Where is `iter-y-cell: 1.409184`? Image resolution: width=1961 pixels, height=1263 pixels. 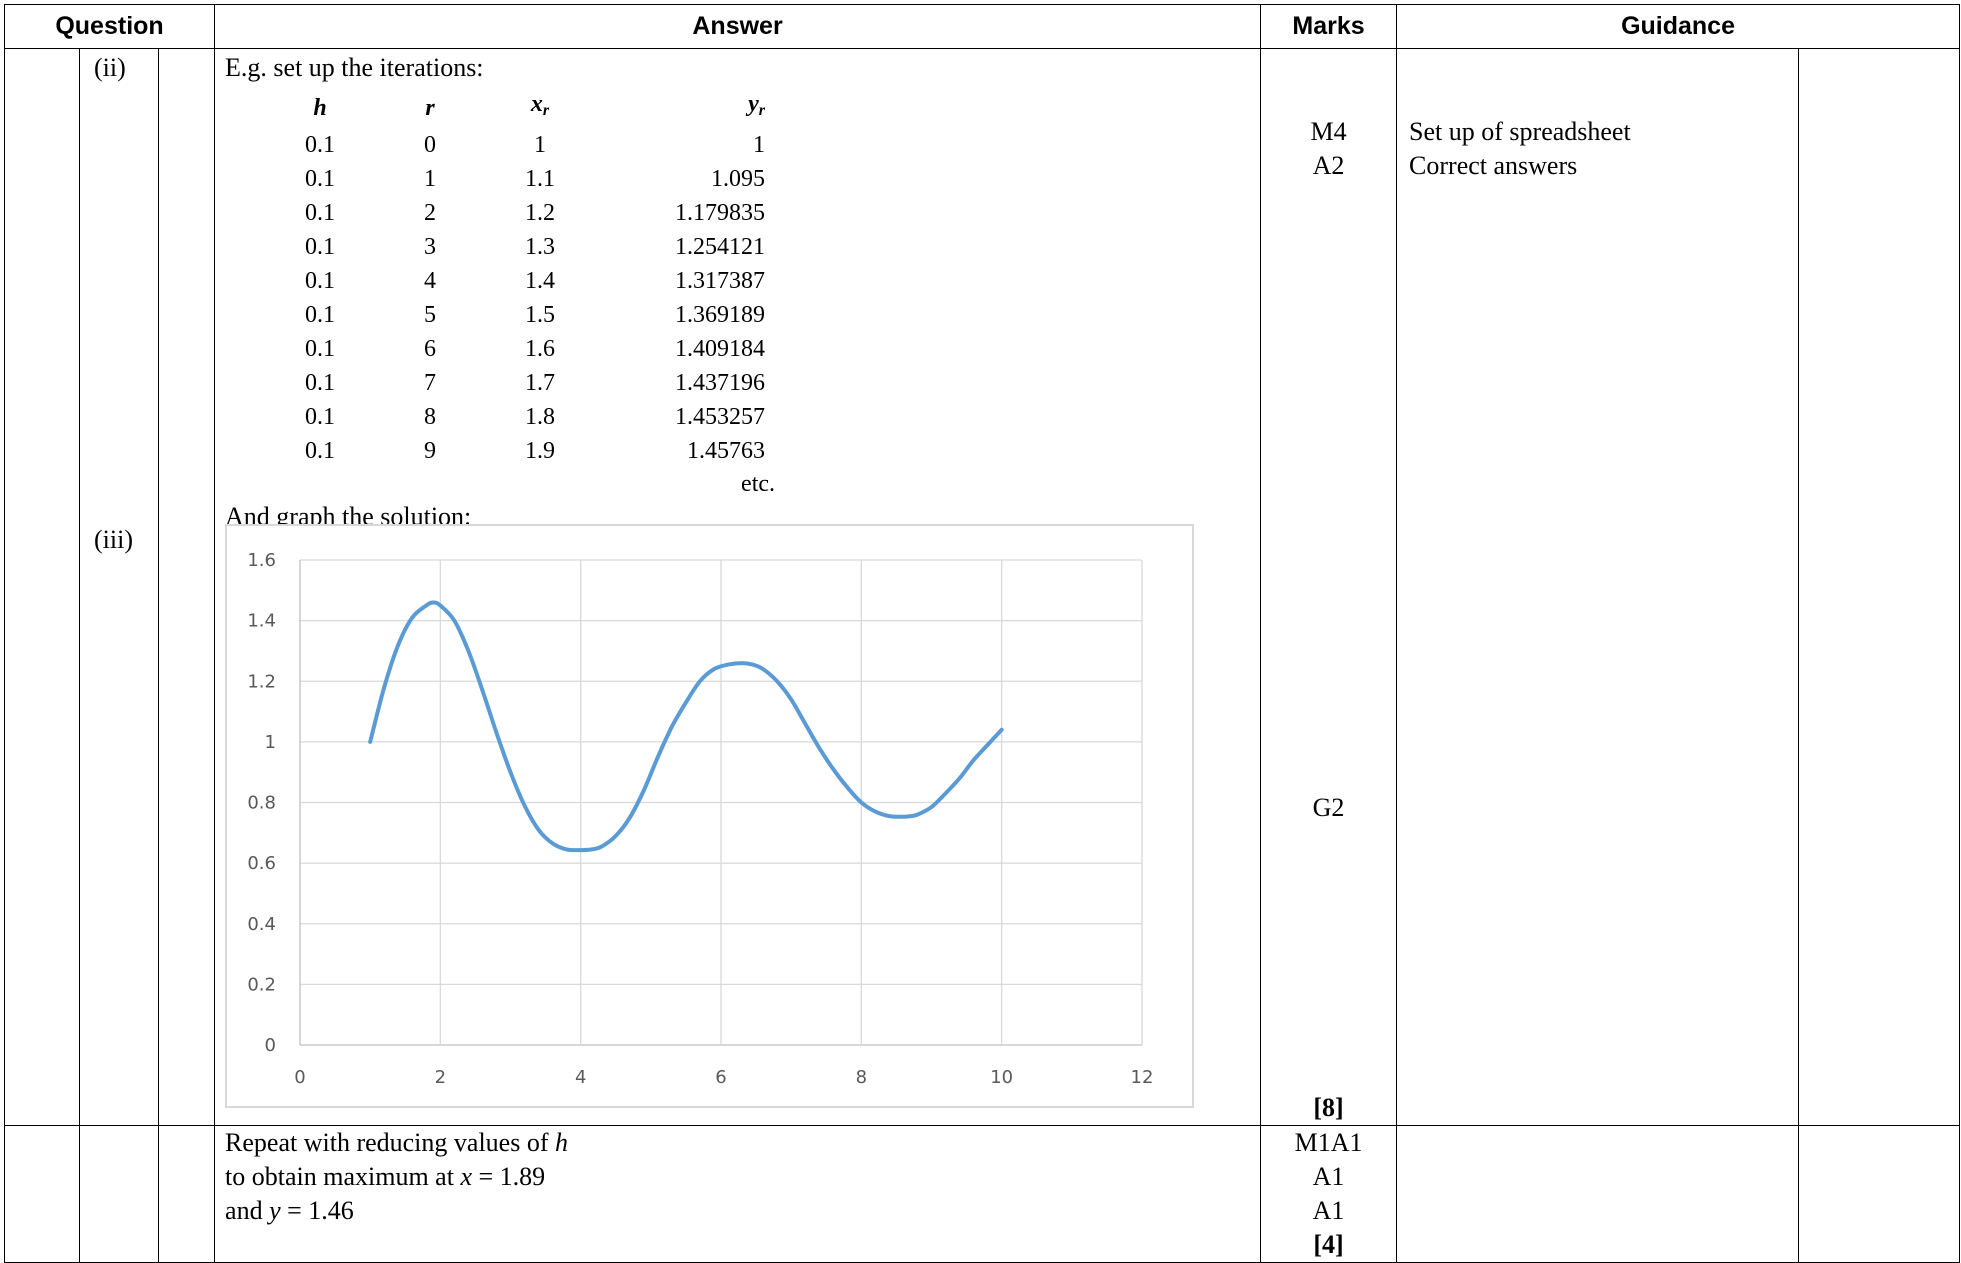
iter-y-cell: 1.409184 is located at coordinates (720, 349).